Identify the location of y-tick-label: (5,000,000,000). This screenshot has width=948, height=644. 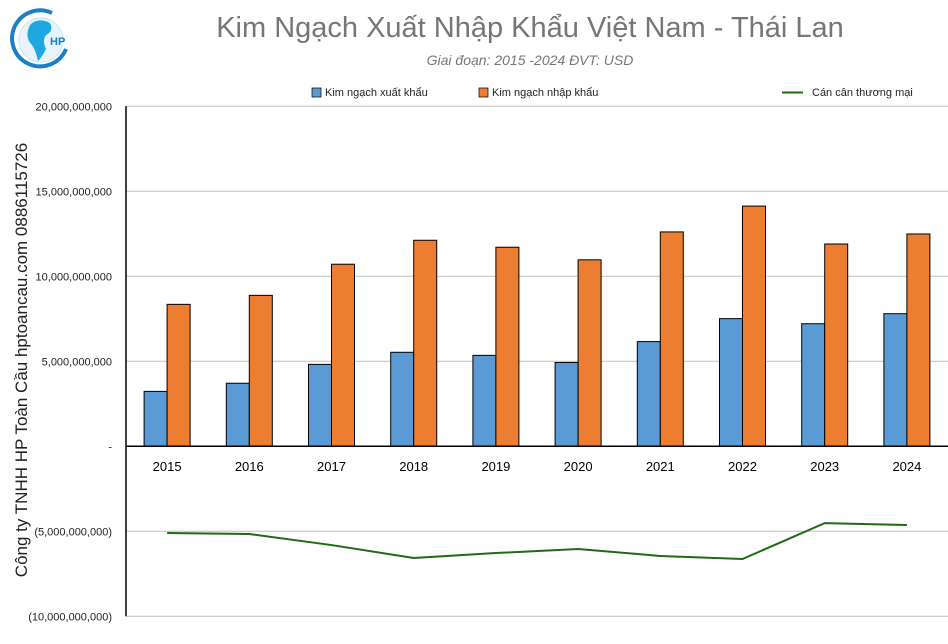
(73, 532).